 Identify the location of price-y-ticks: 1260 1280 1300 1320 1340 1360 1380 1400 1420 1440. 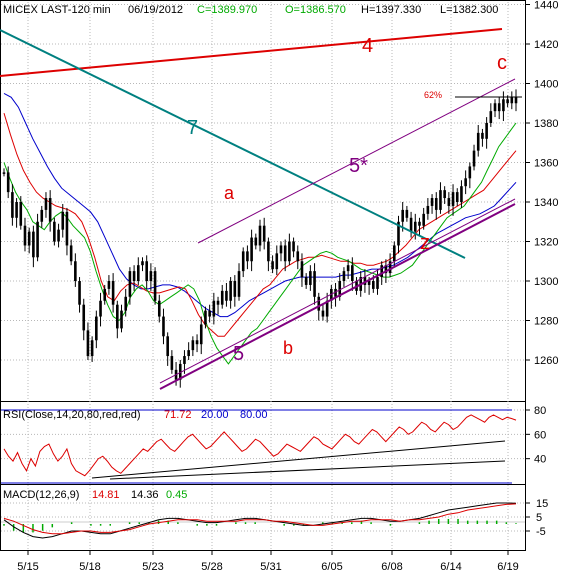
(541, 183).